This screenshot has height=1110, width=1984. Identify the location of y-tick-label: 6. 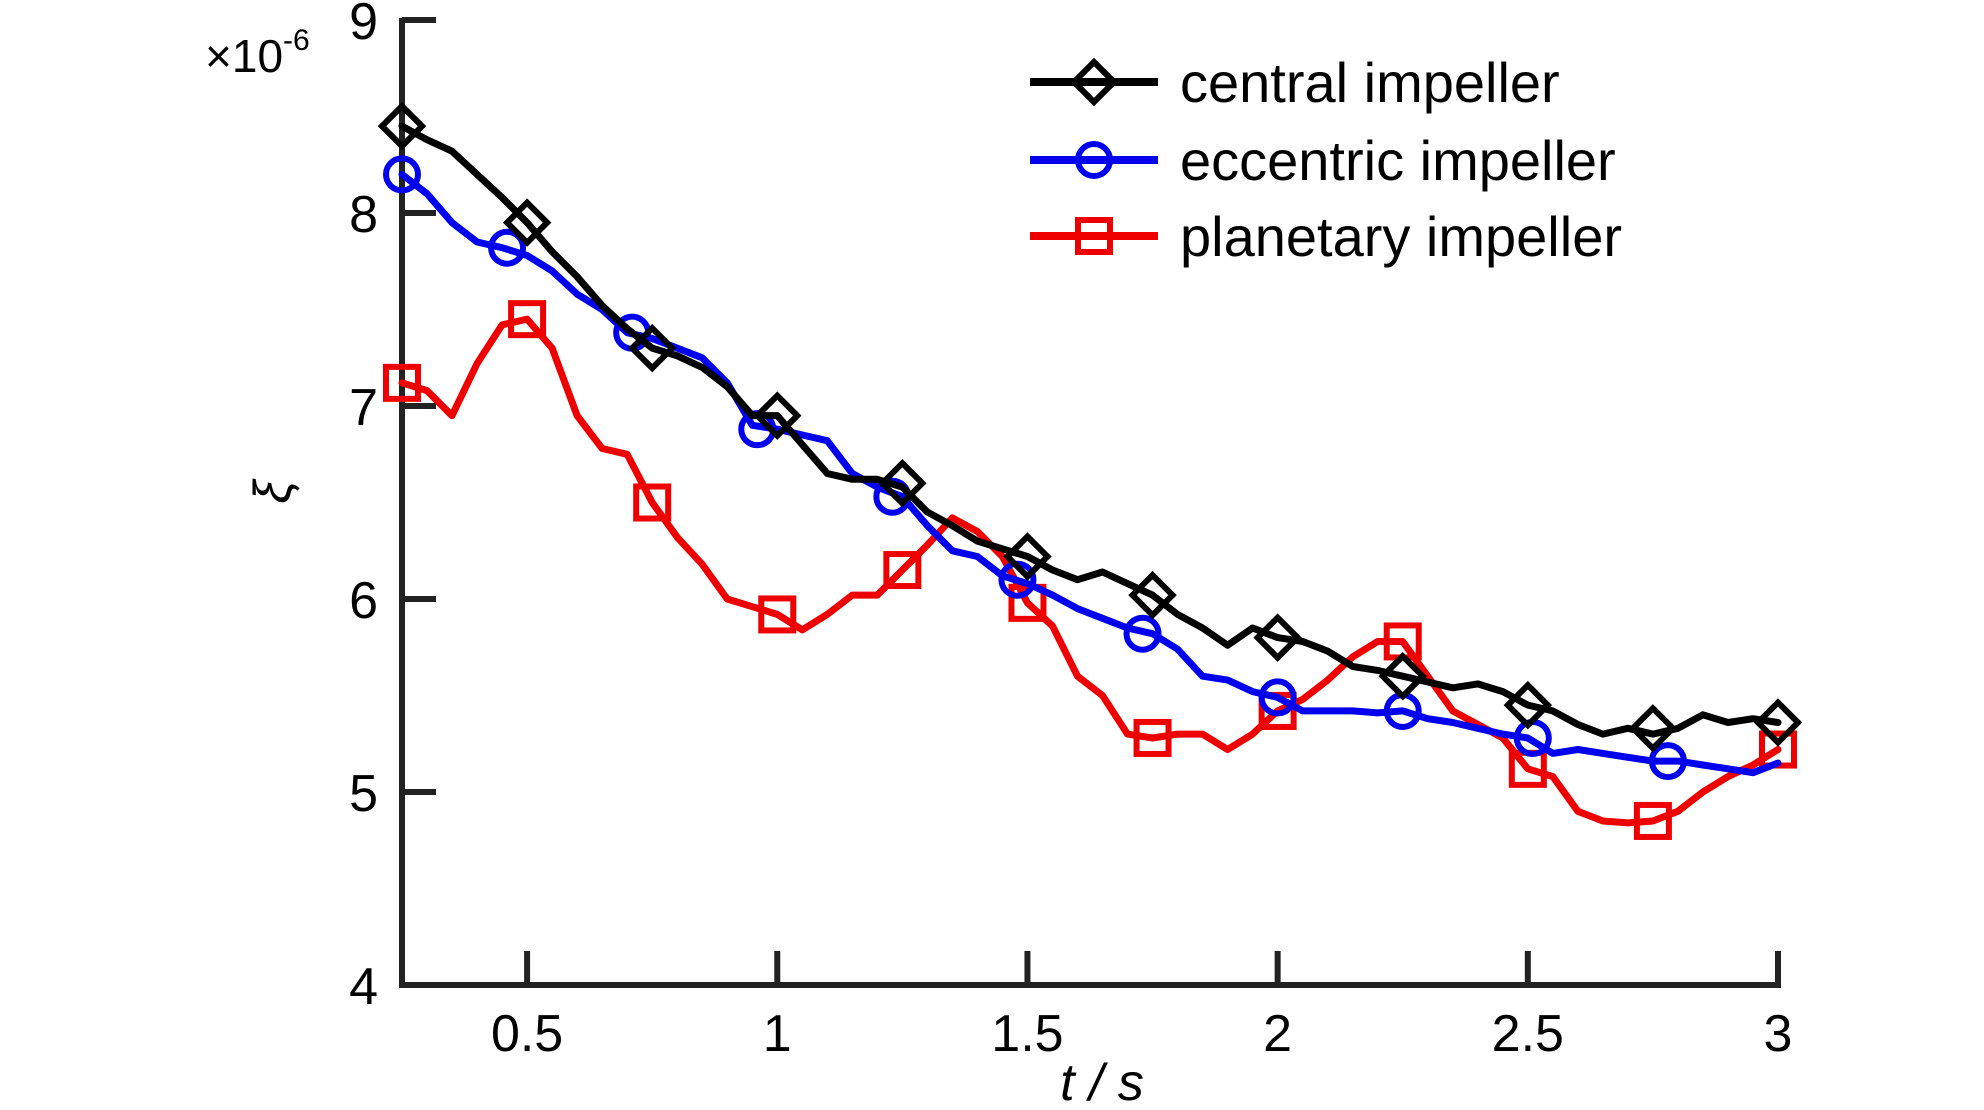
(363, 601).